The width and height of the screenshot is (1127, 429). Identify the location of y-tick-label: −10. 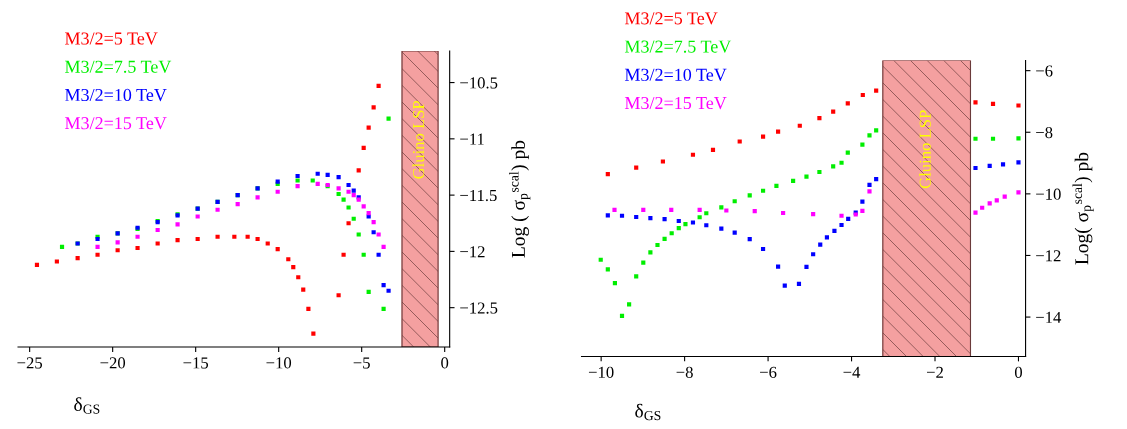
(1048, 194).